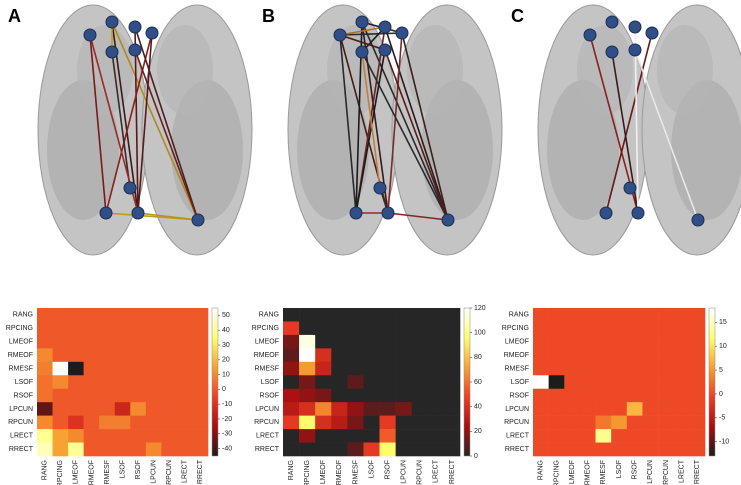  Describe the element at coordinates (681, 471) in the screenshot. I see `x-tick-label: LRECT` at that location.